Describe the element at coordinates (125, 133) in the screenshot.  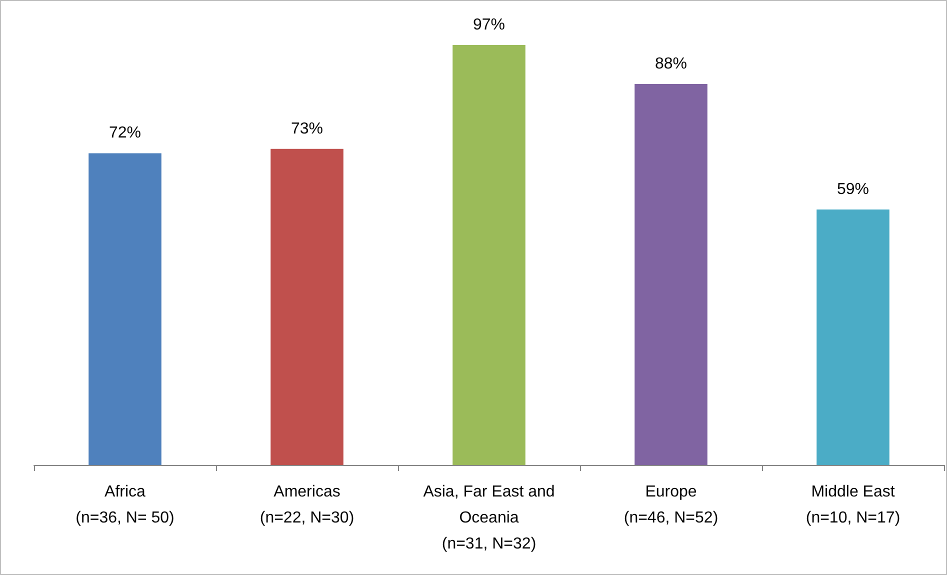
I see `data-label: 72%` at that location.